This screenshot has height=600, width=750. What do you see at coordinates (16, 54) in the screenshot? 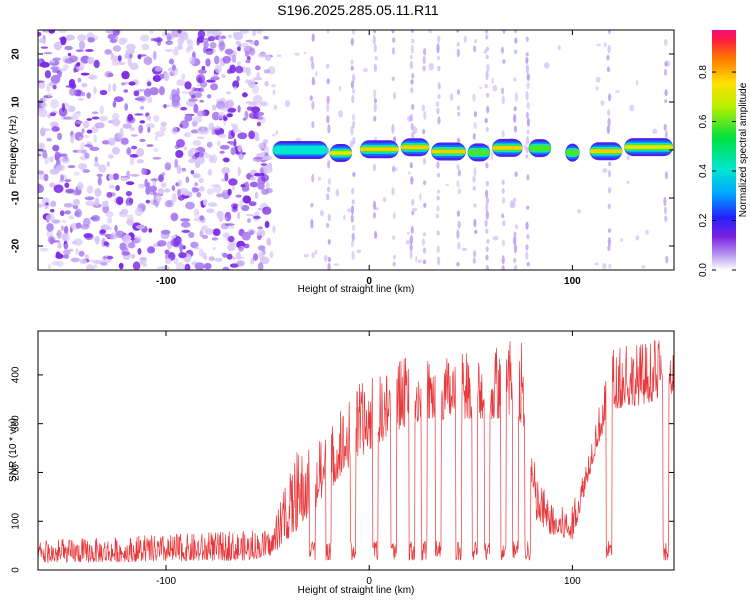
I see `y-tick-label: 20` at bounding box center [16, 54].